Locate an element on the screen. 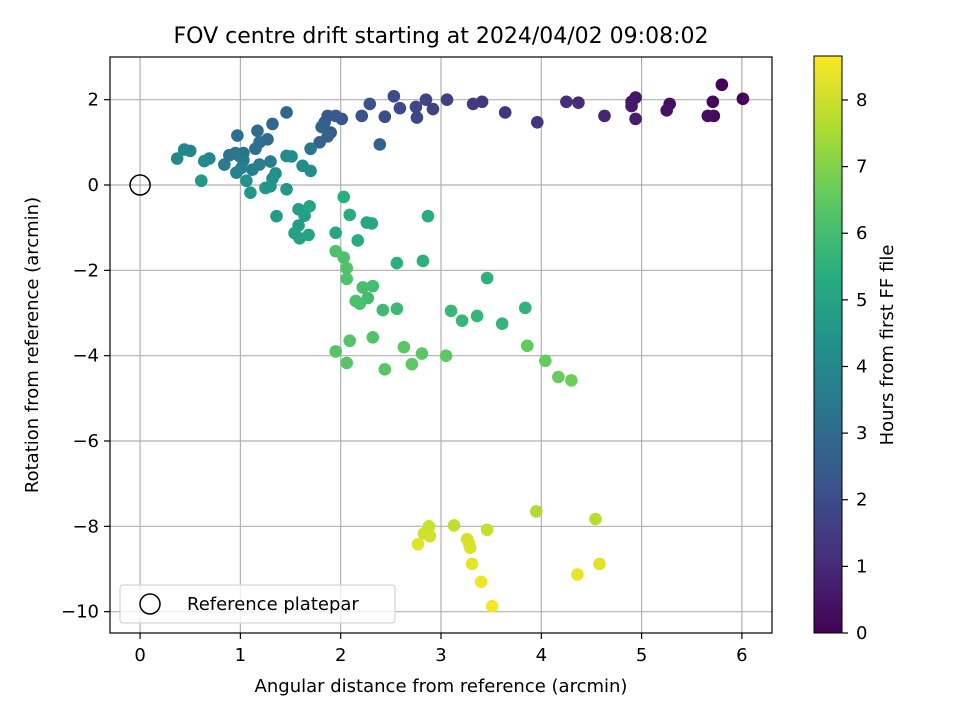 The height and width of the screenshot is (725, 960). y-tick-label: 2 is located at coordinates (93, 100).